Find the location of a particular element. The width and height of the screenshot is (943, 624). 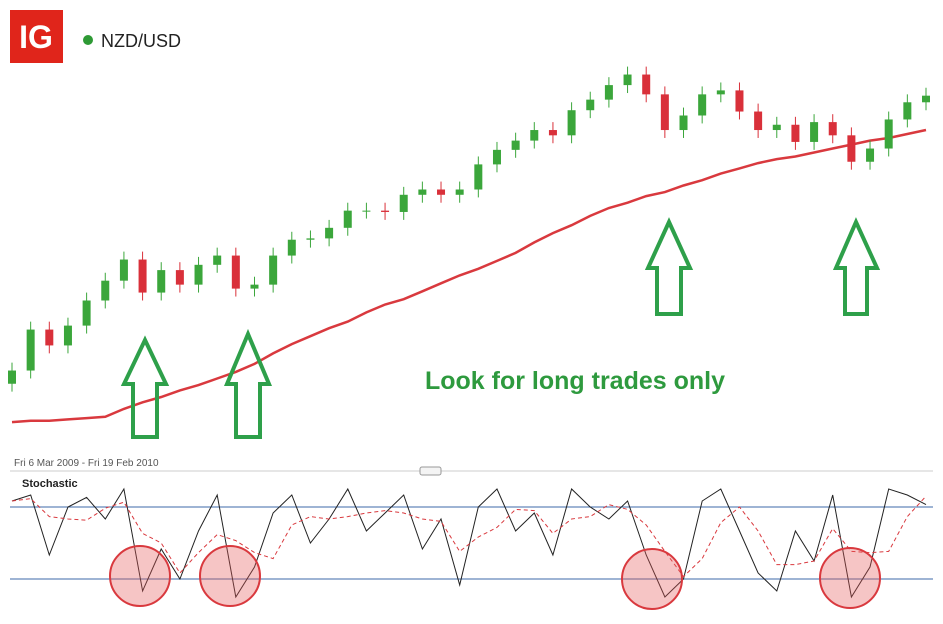

date-range: Fri 6 Mar 2009 - Fri 19 Feb 2010 is located at coordinates (86, 463).